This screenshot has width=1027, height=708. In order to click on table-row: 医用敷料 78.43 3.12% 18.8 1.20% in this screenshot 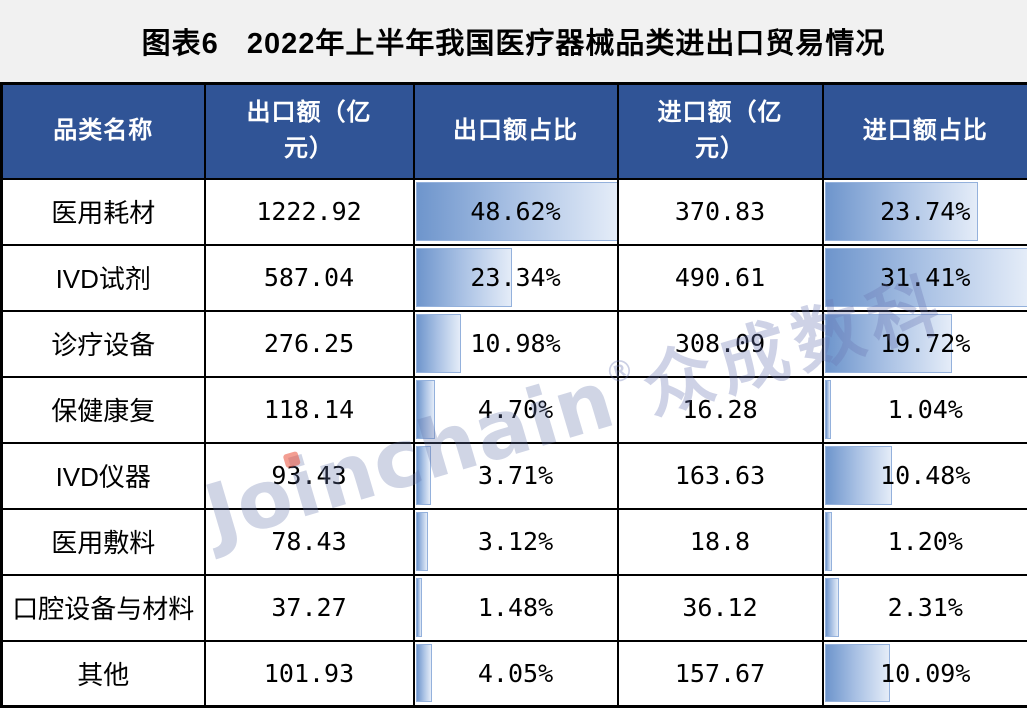, I will do `click(513, 541)`.